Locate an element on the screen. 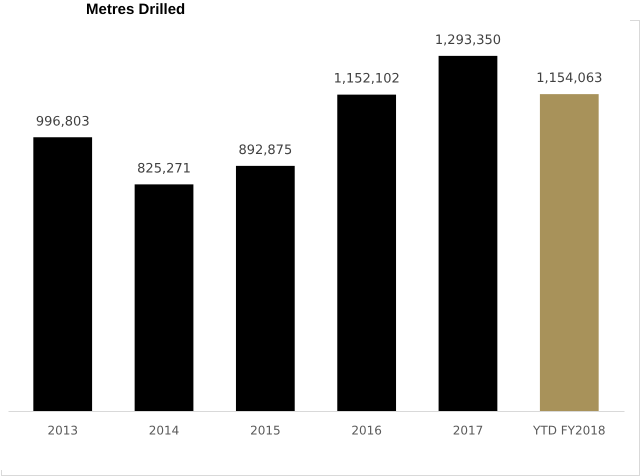  x-tick-label: 2016 is located at coordinates (366, 431).